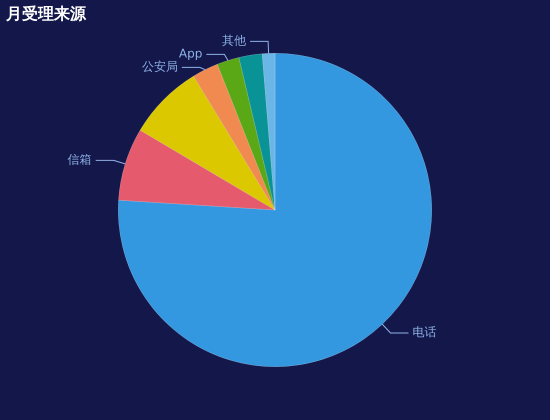 The height and width of the screenshot is (420, 550). What do you see at coordinates (46, 14) in the screenshot?
I see `chart-title: 月受理来源` at bounding box center [46, 14].